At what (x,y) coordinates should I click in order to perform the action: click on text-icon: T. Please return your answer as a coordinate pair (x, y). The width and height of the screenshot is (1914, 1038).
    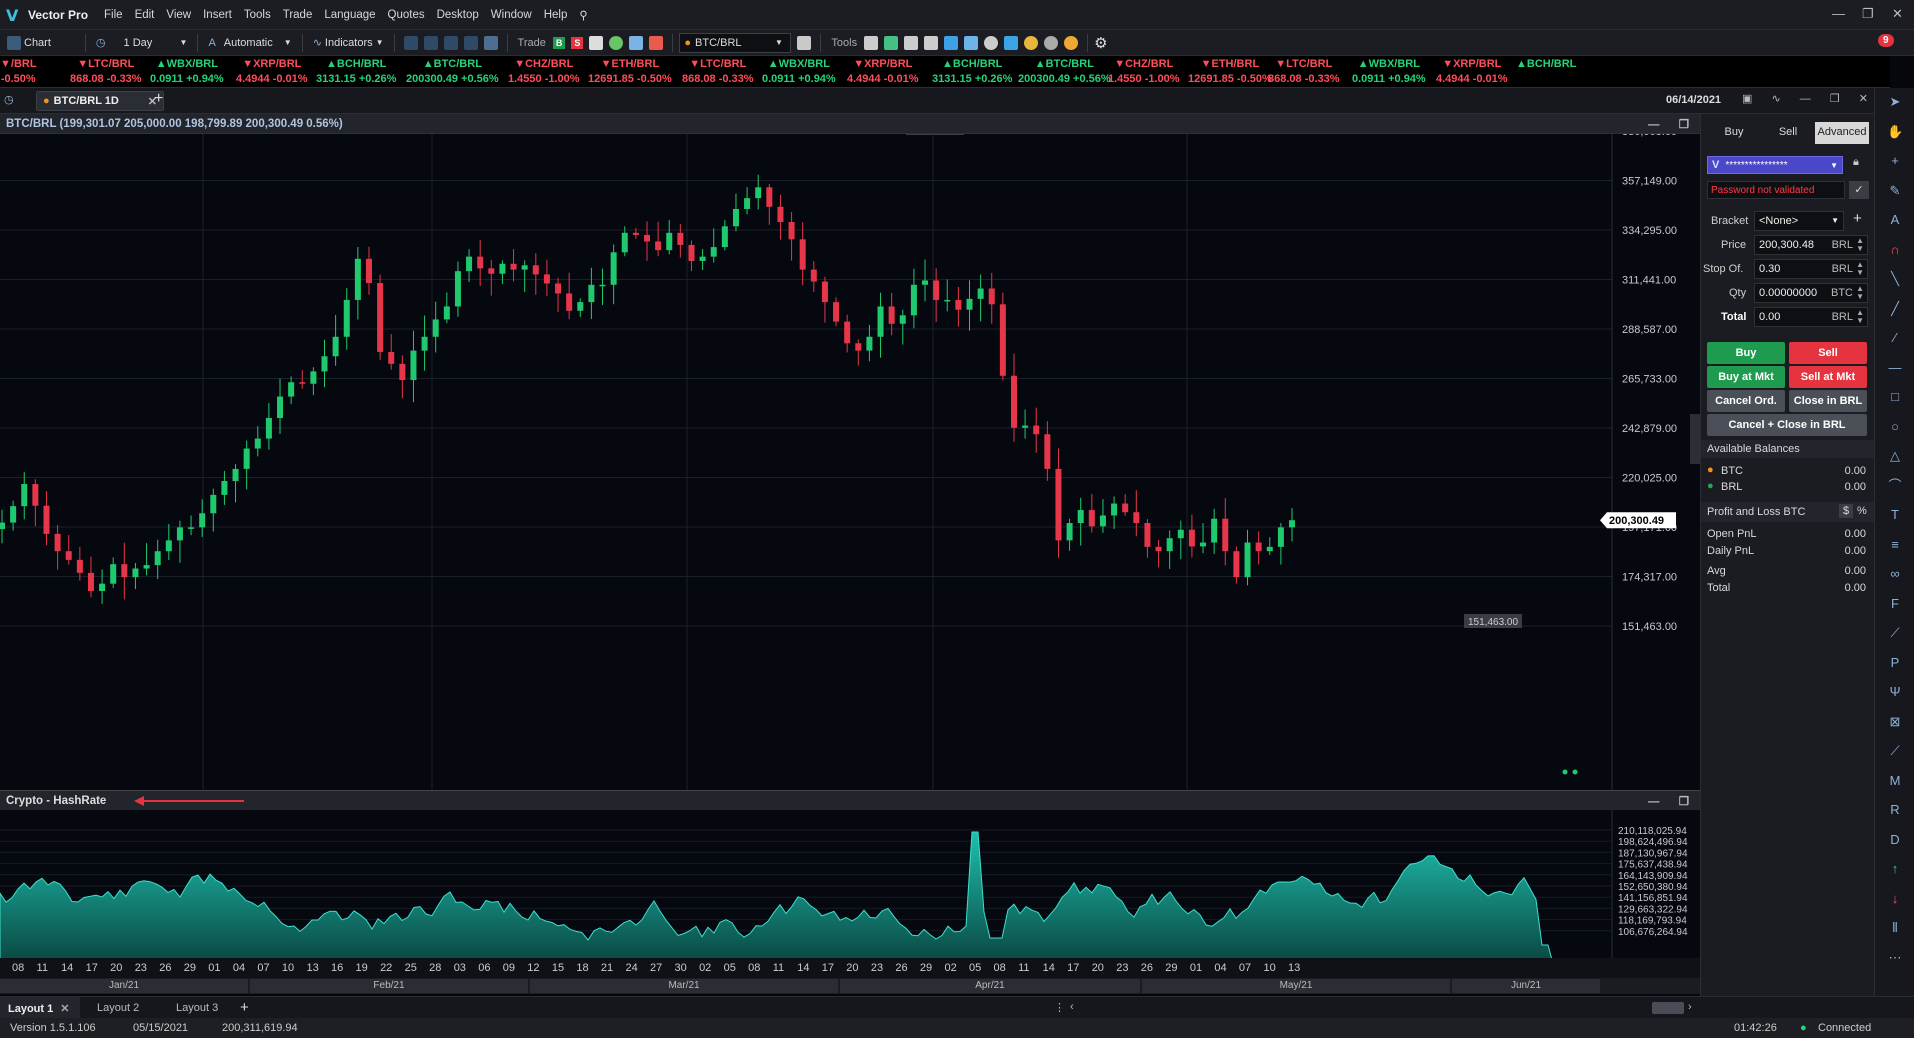
    Looking at the image, I should click on (1895, 514).